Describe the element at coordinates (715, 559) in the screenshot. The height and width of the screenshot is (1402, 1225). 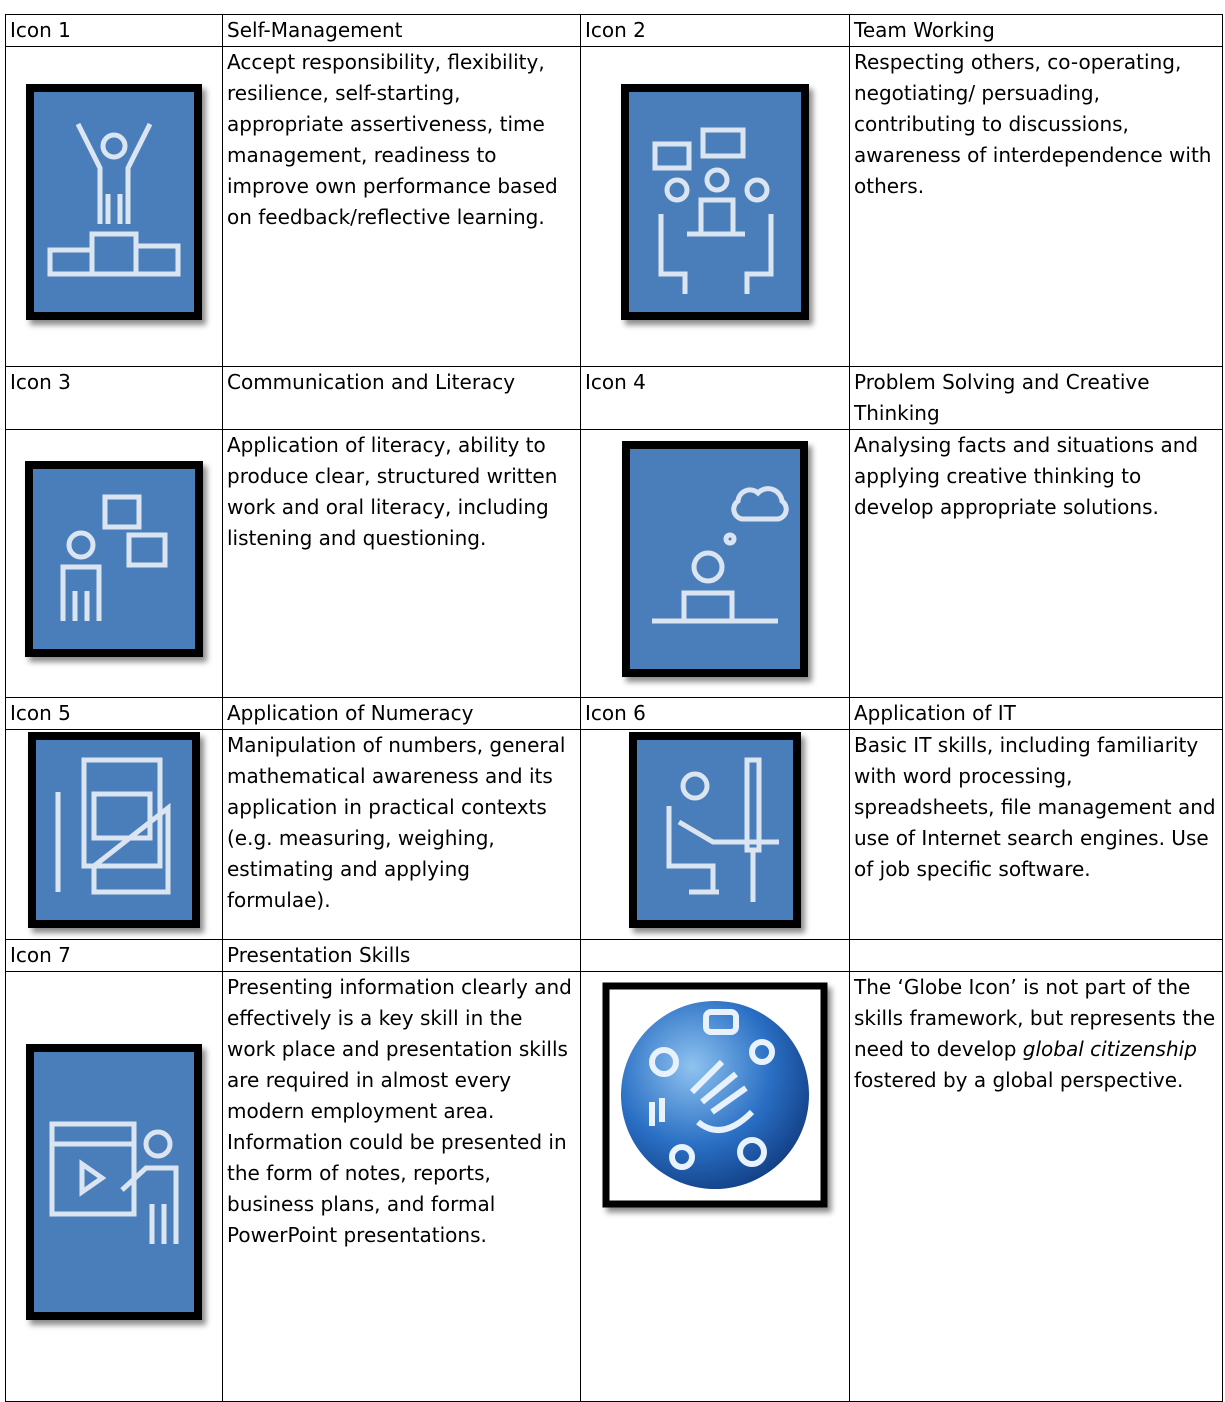
I see `icon-problem-solving` at that location.